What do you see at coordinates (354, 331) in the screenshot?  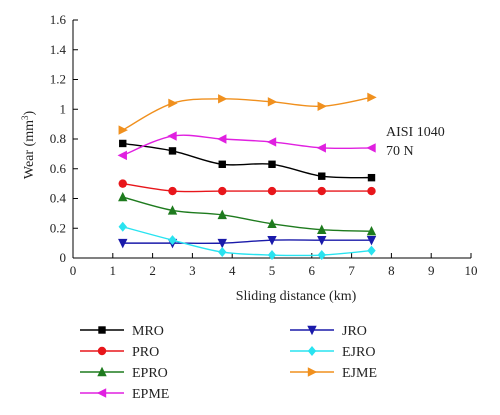 I see `legend-label-jro: JRO` at bounding box center [354, 331].